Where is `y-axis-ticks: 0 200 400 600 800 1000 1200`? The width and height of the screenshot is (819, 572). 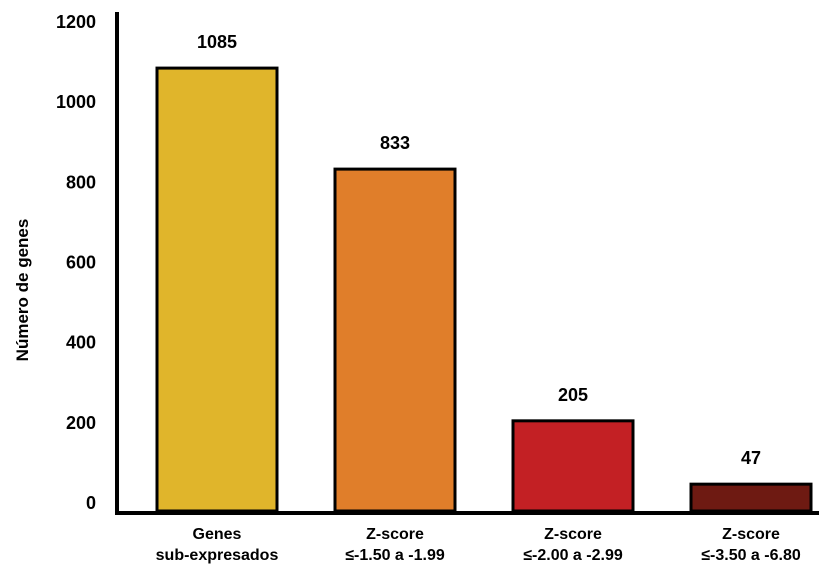 y-axis-ticks: 0 200 400 600 800 1000 1200 is located at coordinates (76, 262).